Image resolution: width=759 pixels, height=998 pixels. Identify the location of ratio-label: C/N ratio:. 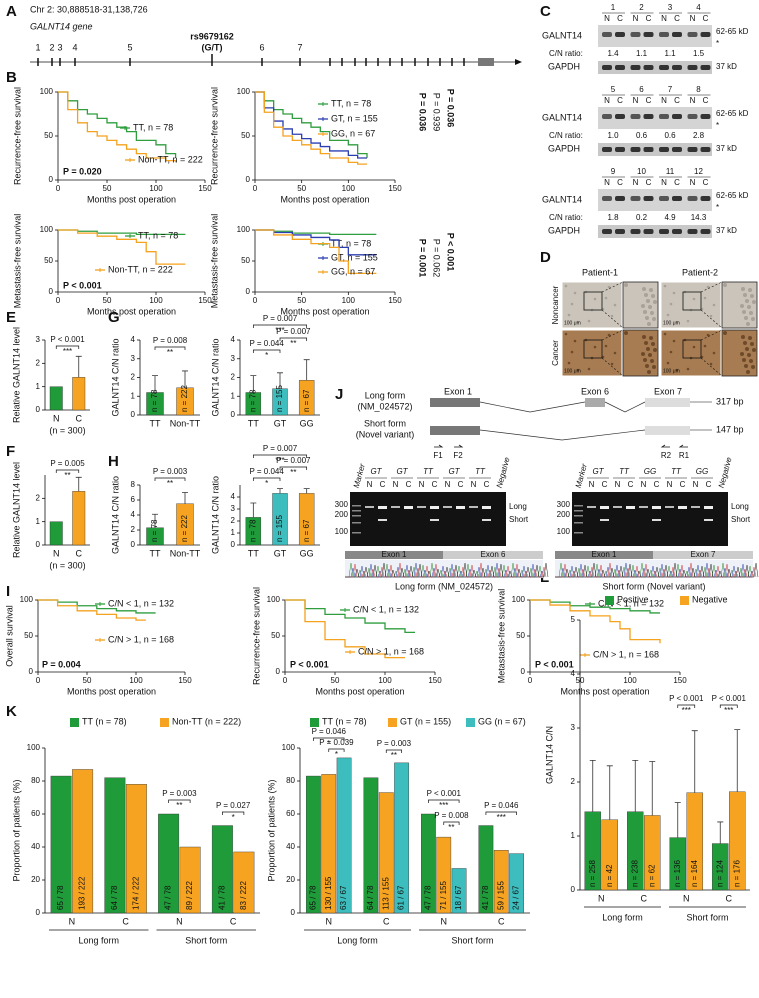
(566, 53).